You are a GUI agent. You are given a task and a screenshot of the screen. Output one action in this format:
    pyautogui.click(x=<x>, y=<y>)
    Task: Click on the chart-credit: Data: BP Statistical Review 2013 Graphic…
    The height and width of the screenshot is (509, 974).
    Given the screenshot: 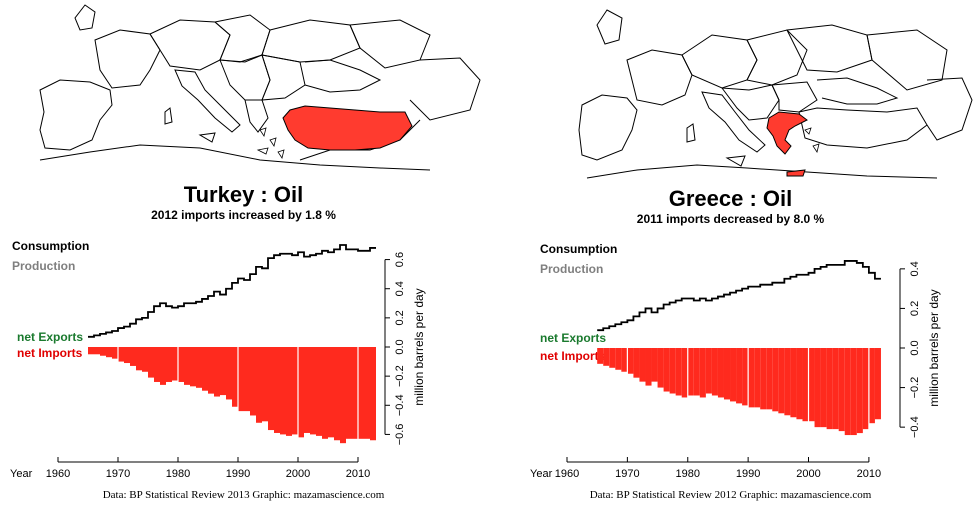 What is the action you would take?
    pyautogui.click(x=243, y=495)
    